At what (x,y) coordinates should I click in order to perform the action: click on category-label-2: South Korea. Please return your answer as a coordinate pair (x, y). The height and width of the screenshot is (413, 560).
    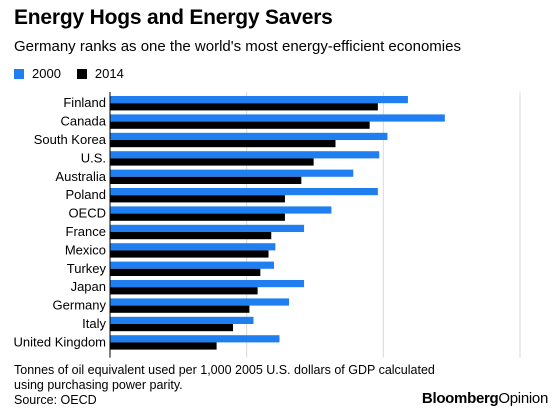
    Looking at the image, I should click on (70, 139).